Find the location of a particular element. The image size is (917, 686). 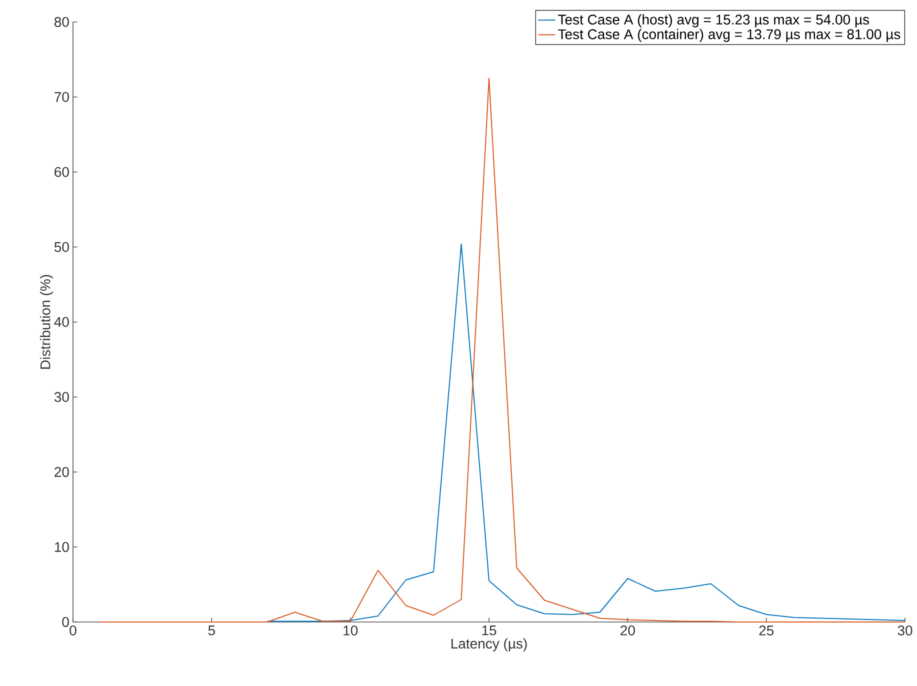

x-tick-label: 20 is located at coordinates (627, 631).